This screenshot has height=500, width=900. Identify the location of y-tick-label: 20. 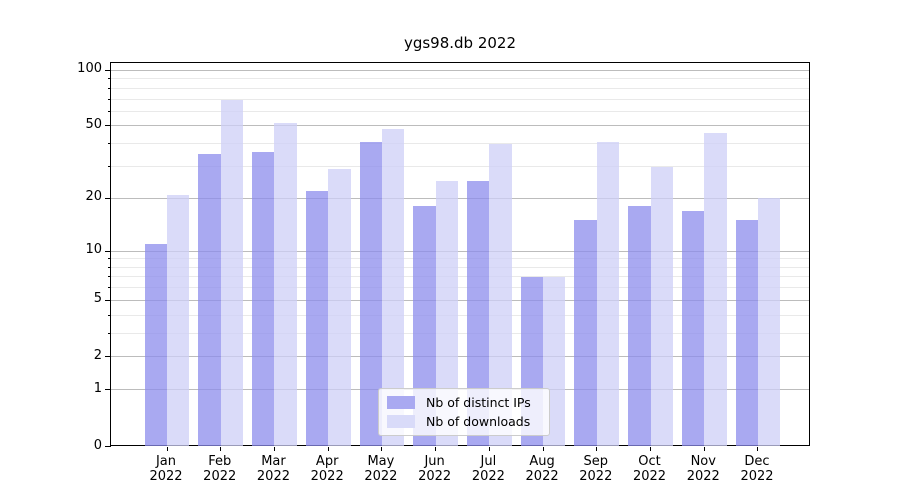
(93, 197).